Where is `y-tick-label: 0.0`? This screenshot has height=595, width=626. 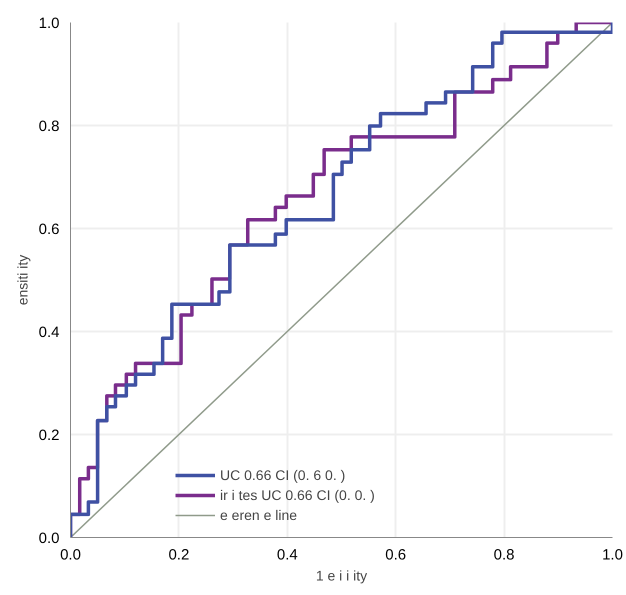 y-tick-label: 0.0 is located at coordinates (49, 538).